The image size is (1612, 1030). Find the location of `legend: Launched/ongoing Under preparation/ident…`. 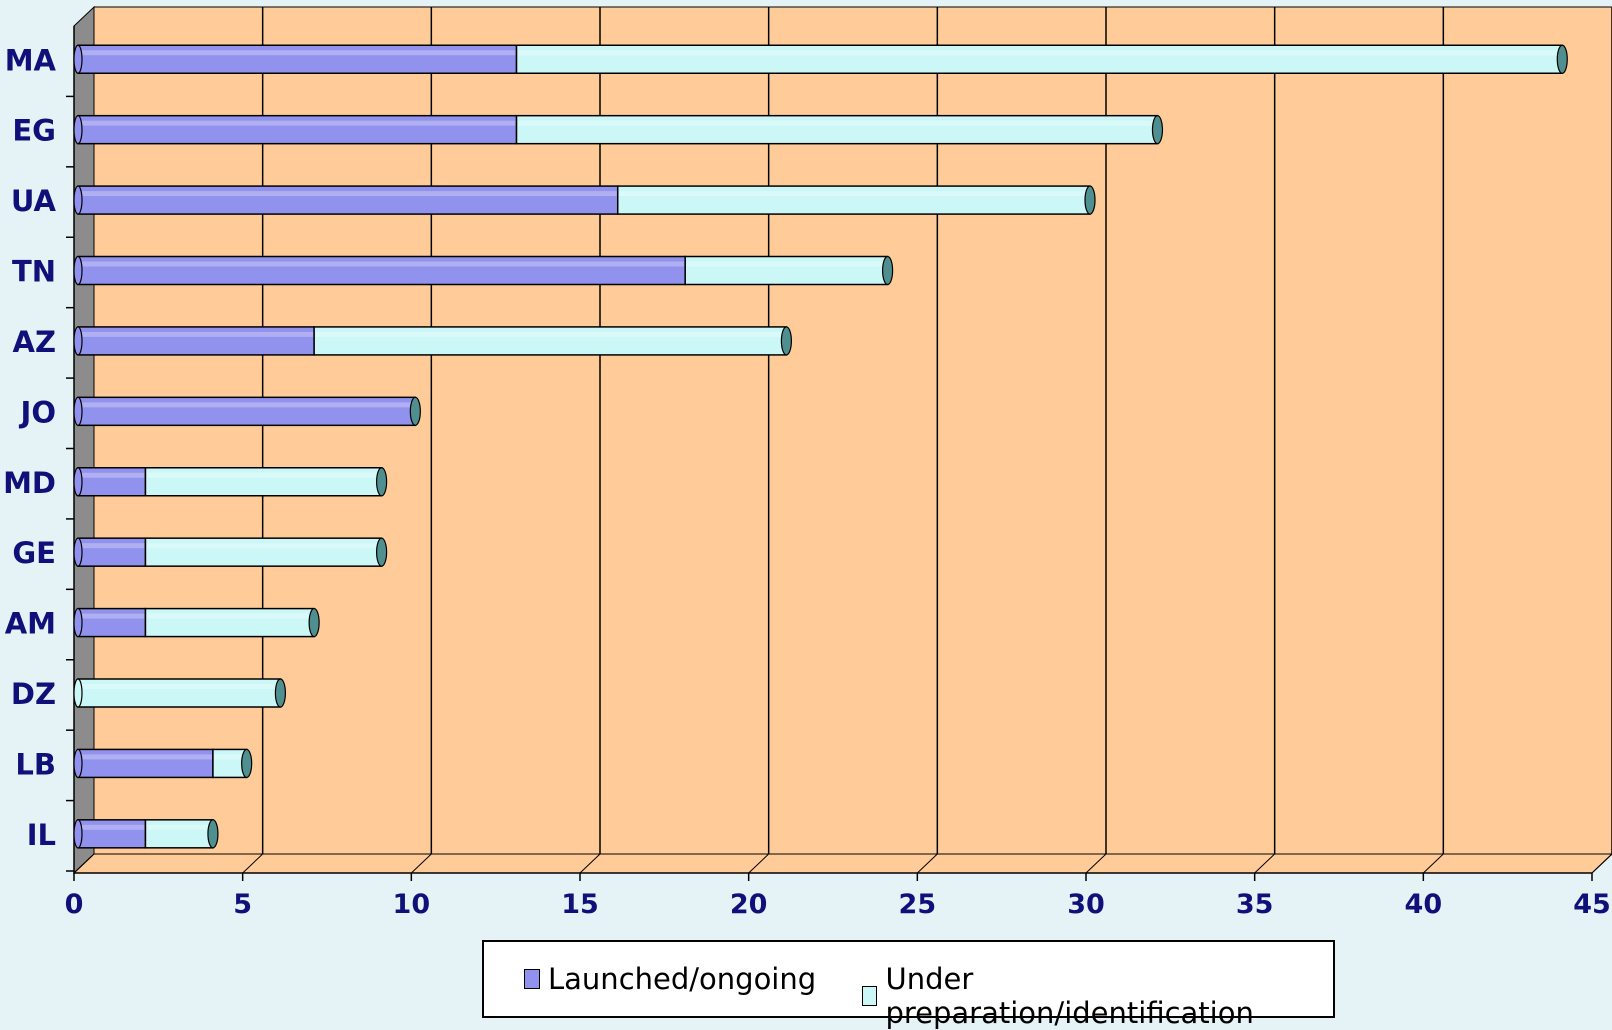

legend: Launched/ongoing Under preparation/ident… is located at coordinates (908, 985).